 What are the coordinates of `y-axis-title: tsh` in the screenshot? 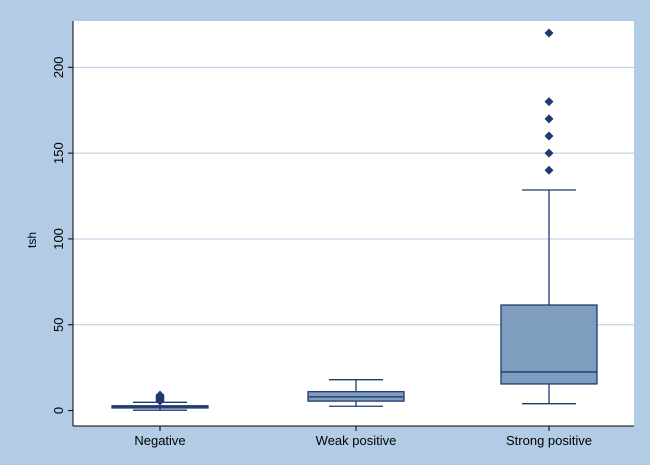 It's located at (32, 240).